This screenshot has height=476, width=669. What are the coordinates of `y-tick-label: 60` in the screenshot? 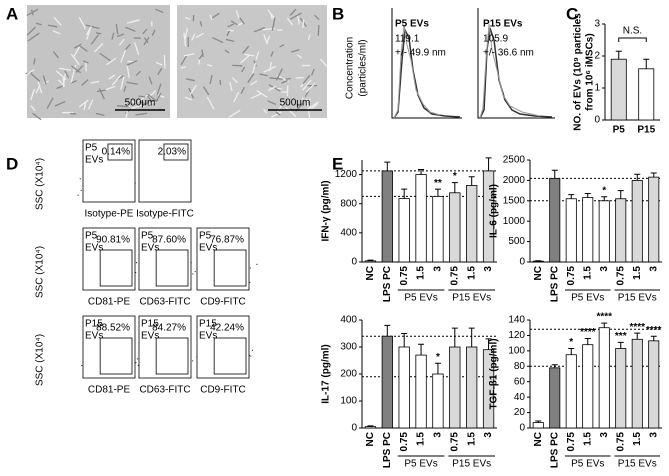 It's located at (520, 381).